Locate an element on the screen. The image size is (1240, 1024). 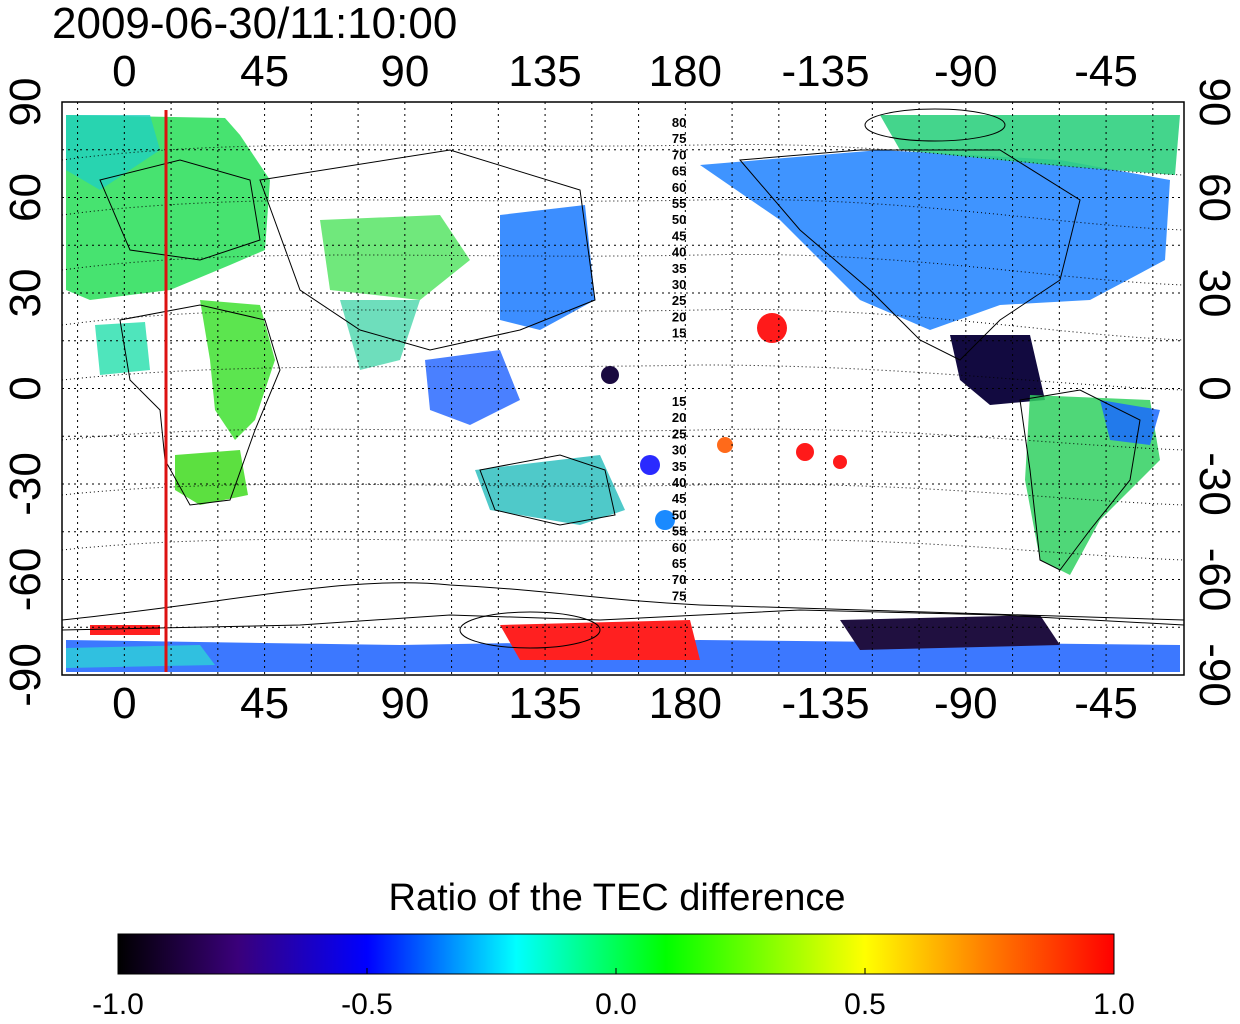
tec-region-africa is located at coordinates (237, 370).